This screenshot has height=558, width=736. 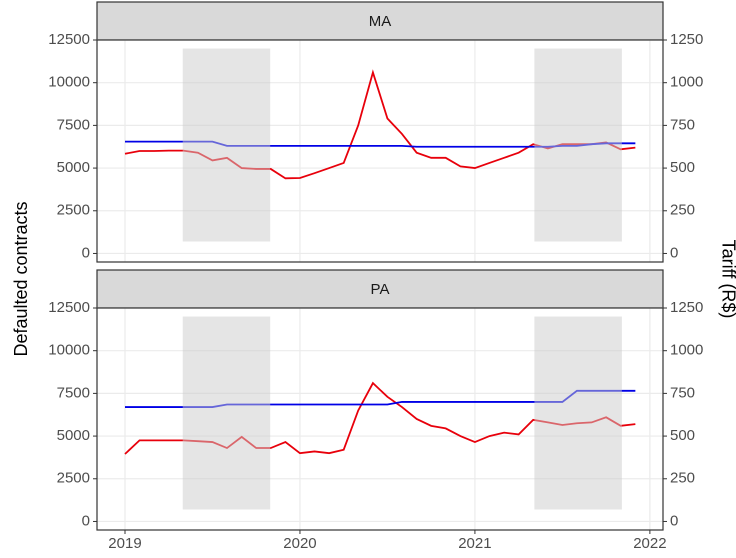 What do you see at coordinates (299, 543) in the screenshot?
I see `x-tick-label: 2020` at bounding box center [299, 543].